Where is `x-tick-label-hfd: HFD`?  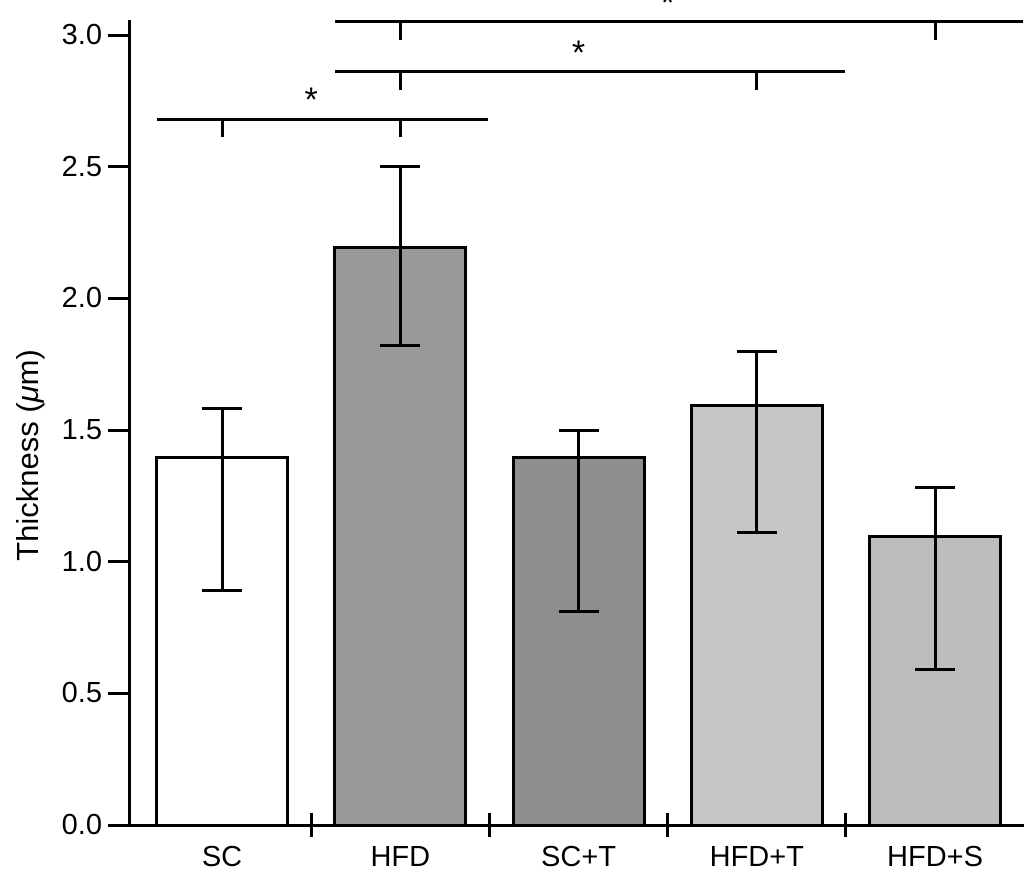 x-tick-label-hfd: HFD is located at coordinates (400, 857).